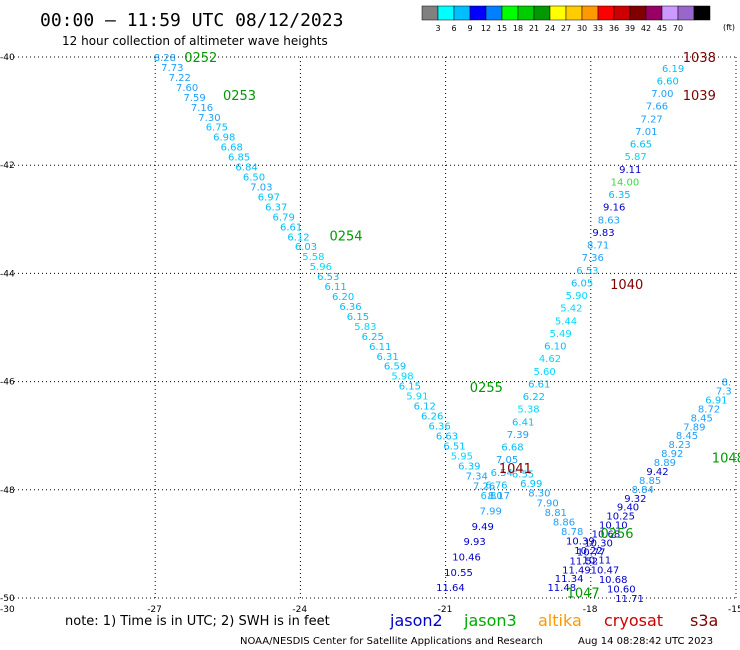 The width and height of the screenshot is (740, 650). I want to click on legend-label: 45, so click(662, 28).